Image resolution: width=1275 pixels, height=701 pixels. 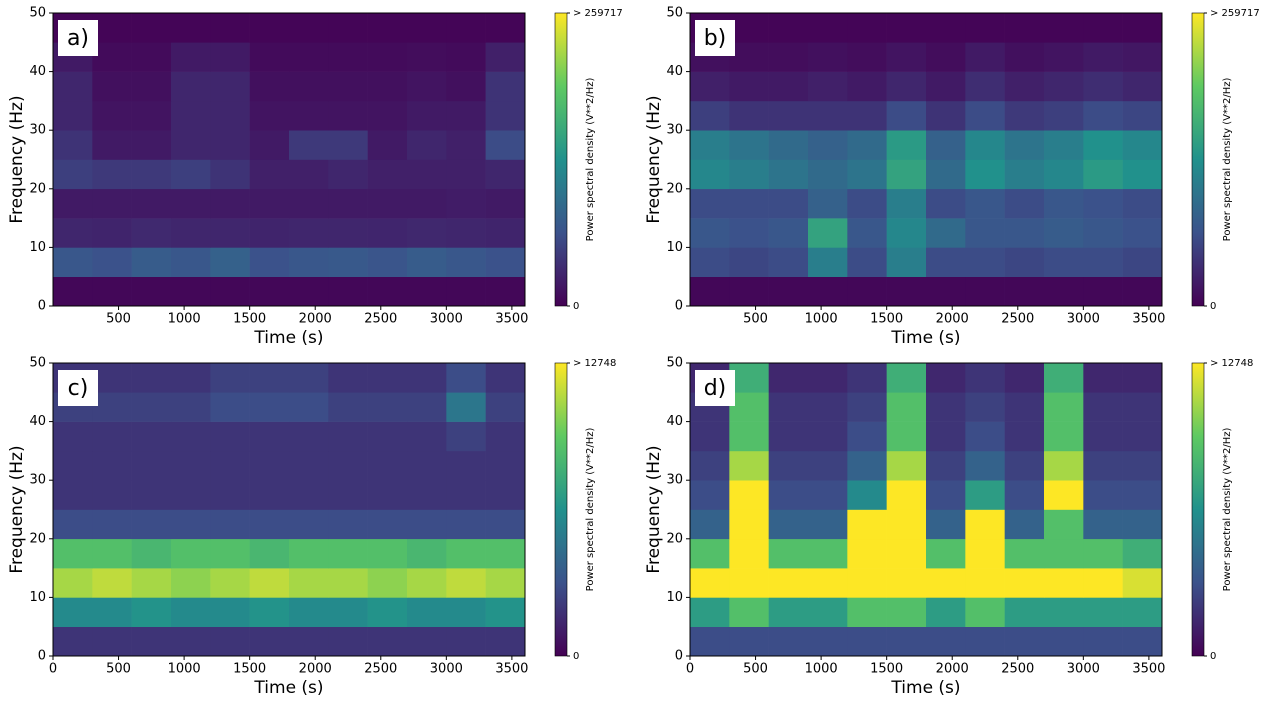 I want to click on y-tick-label: 10, so click(x=674, y=247).